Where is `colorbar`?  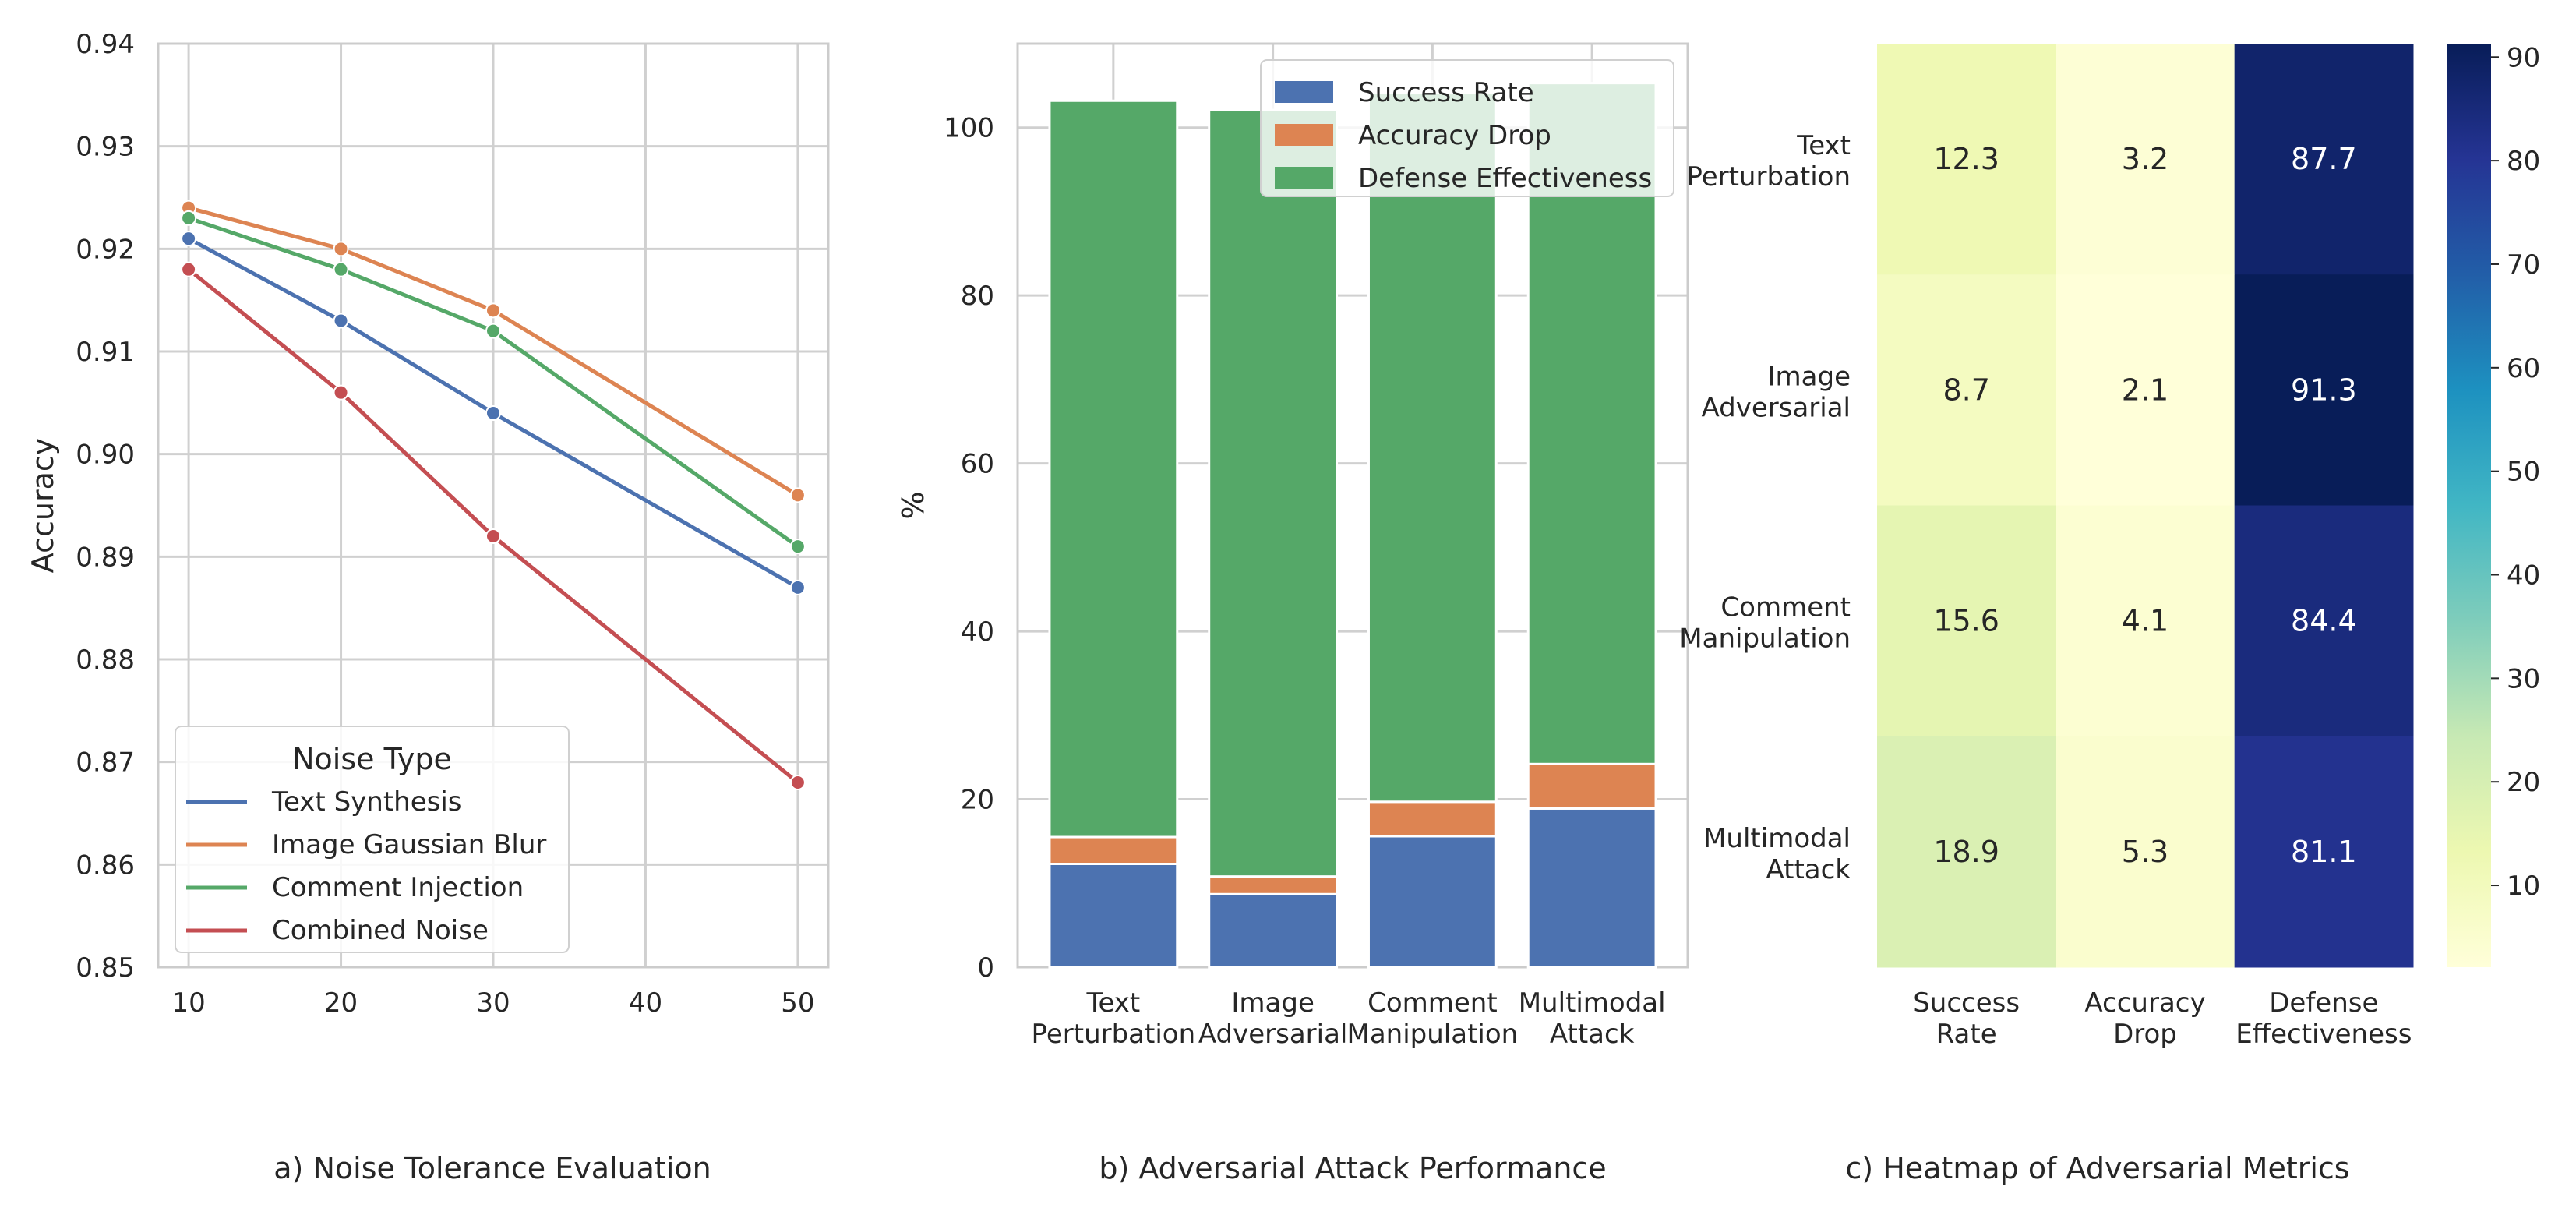
colorbar is located at coordinates (2469, 505).